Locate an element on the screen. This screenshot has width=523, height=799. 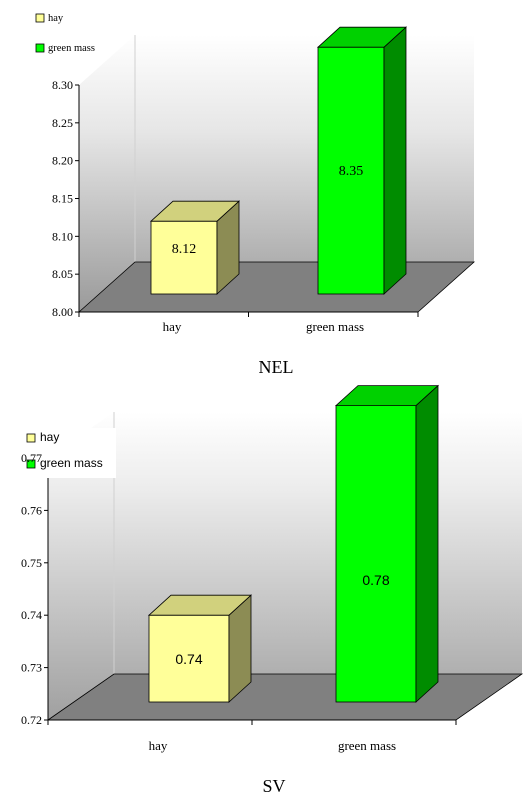
chart-0-category-label-1: green mass is located at coordinates (335, 326).